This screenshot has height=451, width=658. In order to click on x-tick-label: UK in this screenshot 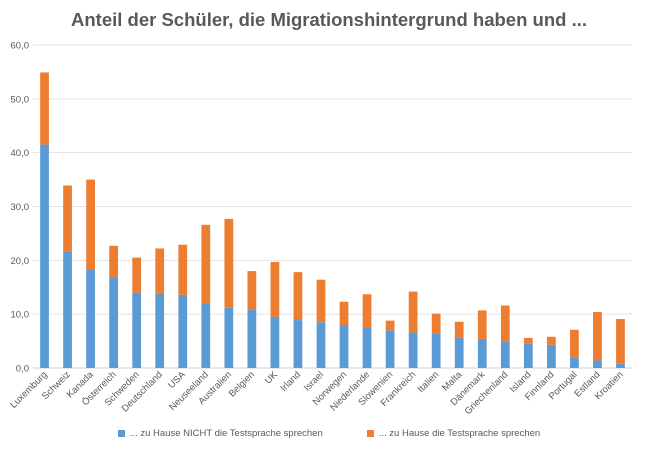, I will do `click(272, 378)`.